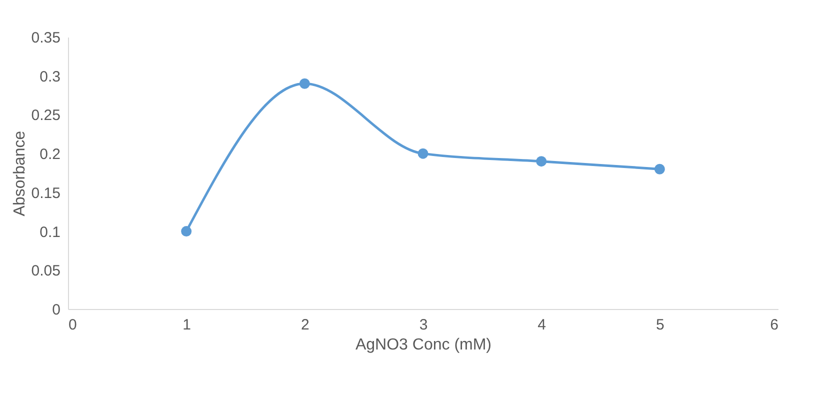 The width and height of the screenshot is (829, 410). Describe the element at coordinates (45, 193) in the screenshot. I see `y-tick-label: 0.15` at that location.